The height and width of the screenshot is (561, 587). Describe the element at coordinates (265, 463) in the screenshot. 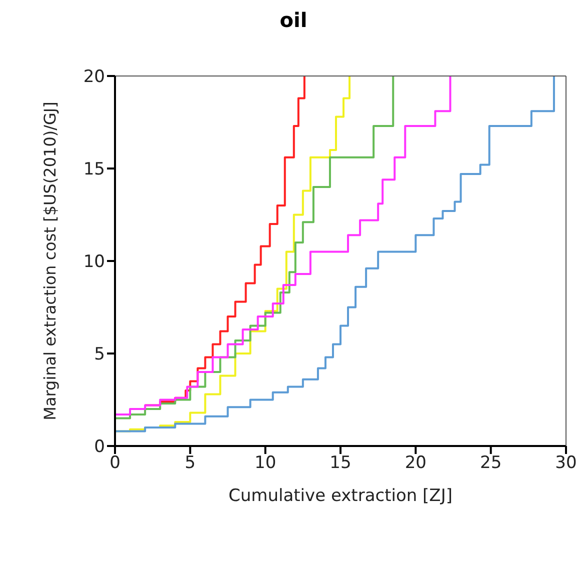

I see `x-tick-label: 10` at that location.